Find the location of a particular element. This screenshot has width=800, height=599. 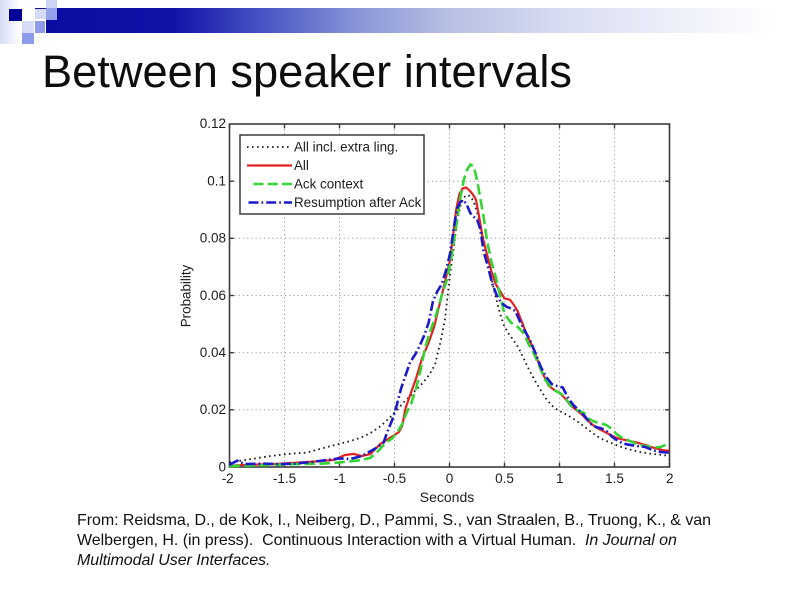

svg-text: 2 is located at coordinates (670, 478).